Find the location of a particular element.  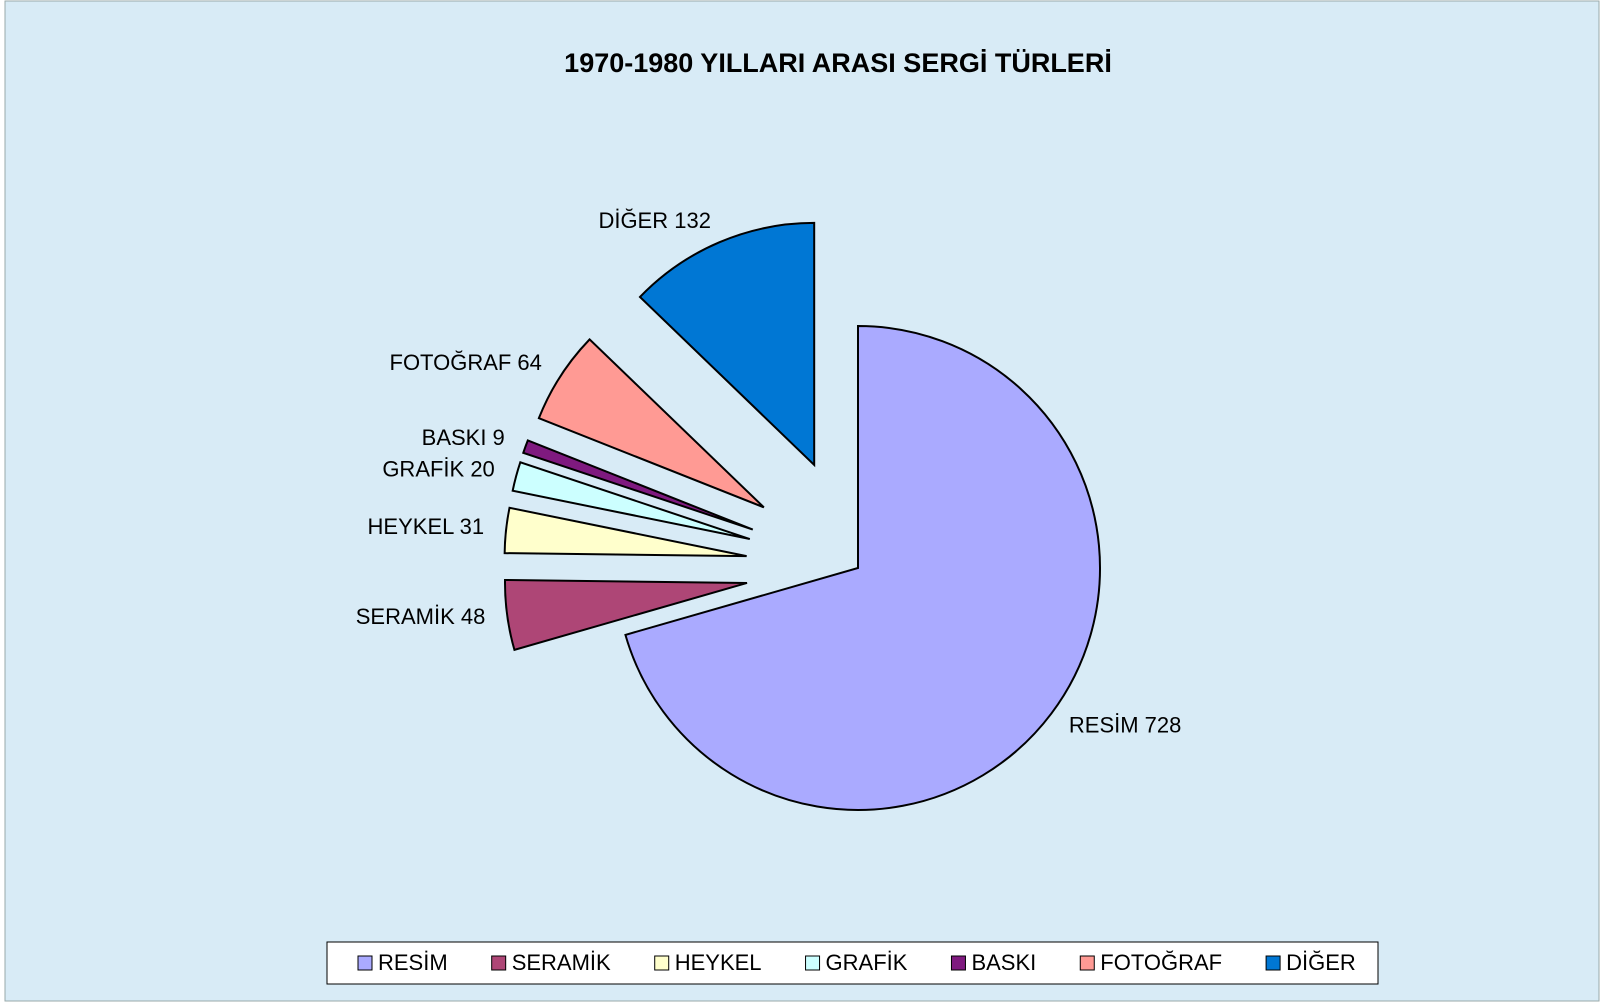

legend-label: SERAMİK is located at coordinates (561, 962).